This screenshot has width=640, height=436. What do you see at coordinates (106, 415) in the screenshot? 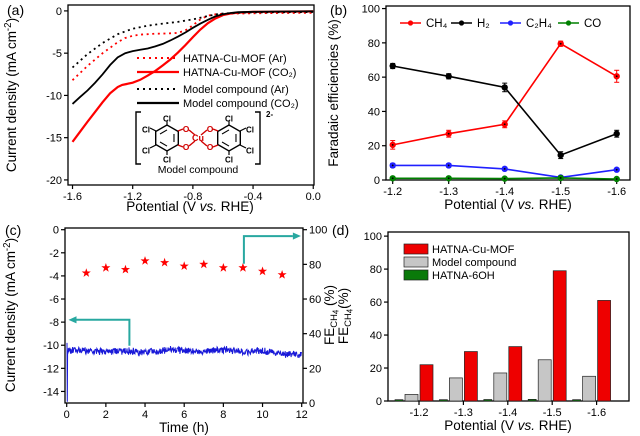
I see `x-tick-label: 2` at bounding box center [106, 415].